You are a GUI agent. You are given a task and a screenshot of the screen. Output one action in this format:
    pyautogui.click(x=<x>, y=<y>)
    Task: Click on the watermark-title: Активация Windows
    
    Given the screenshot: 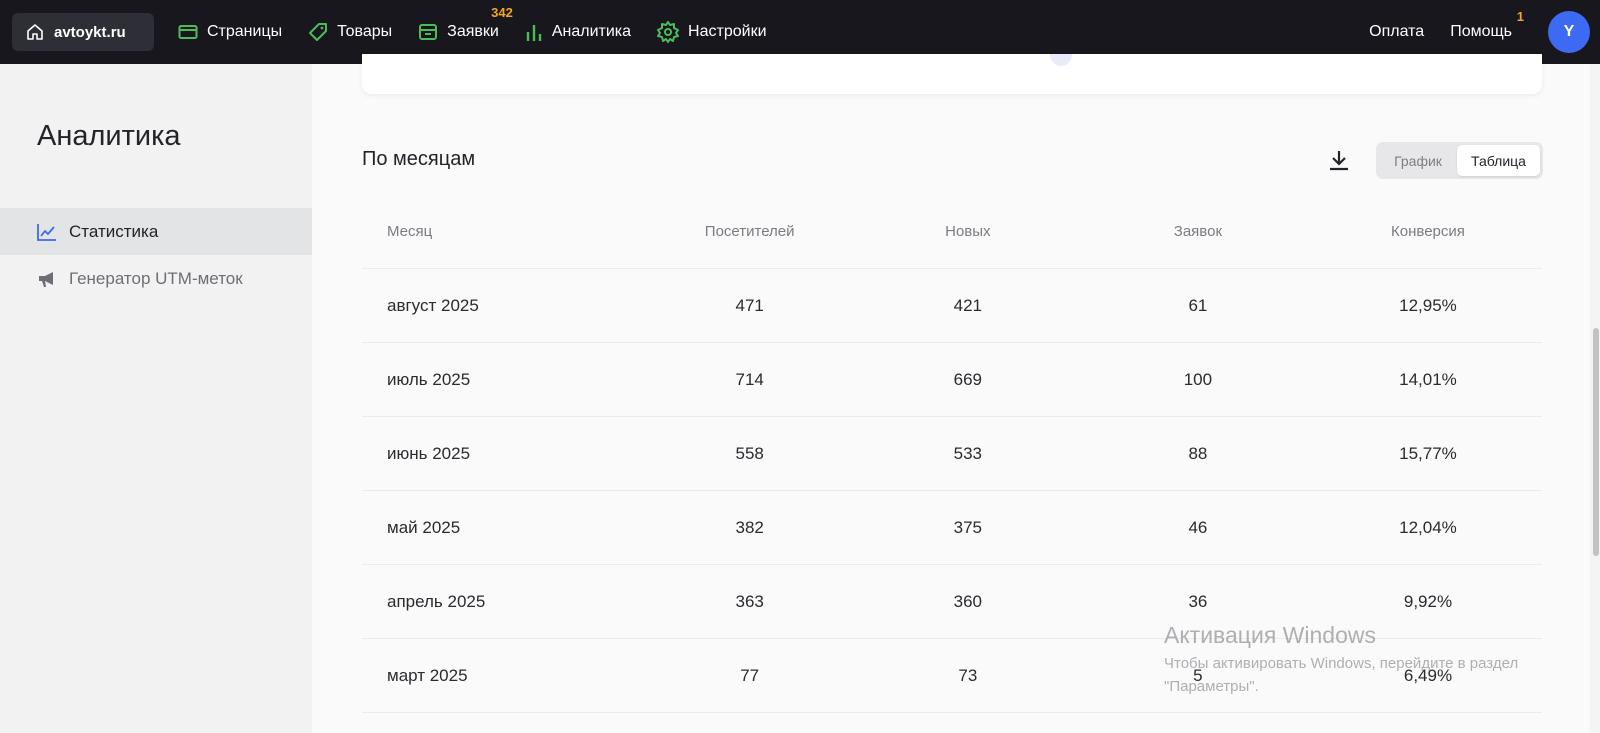 What is the action you would take?
    pyautogui.click(x=1270, y=635)
    